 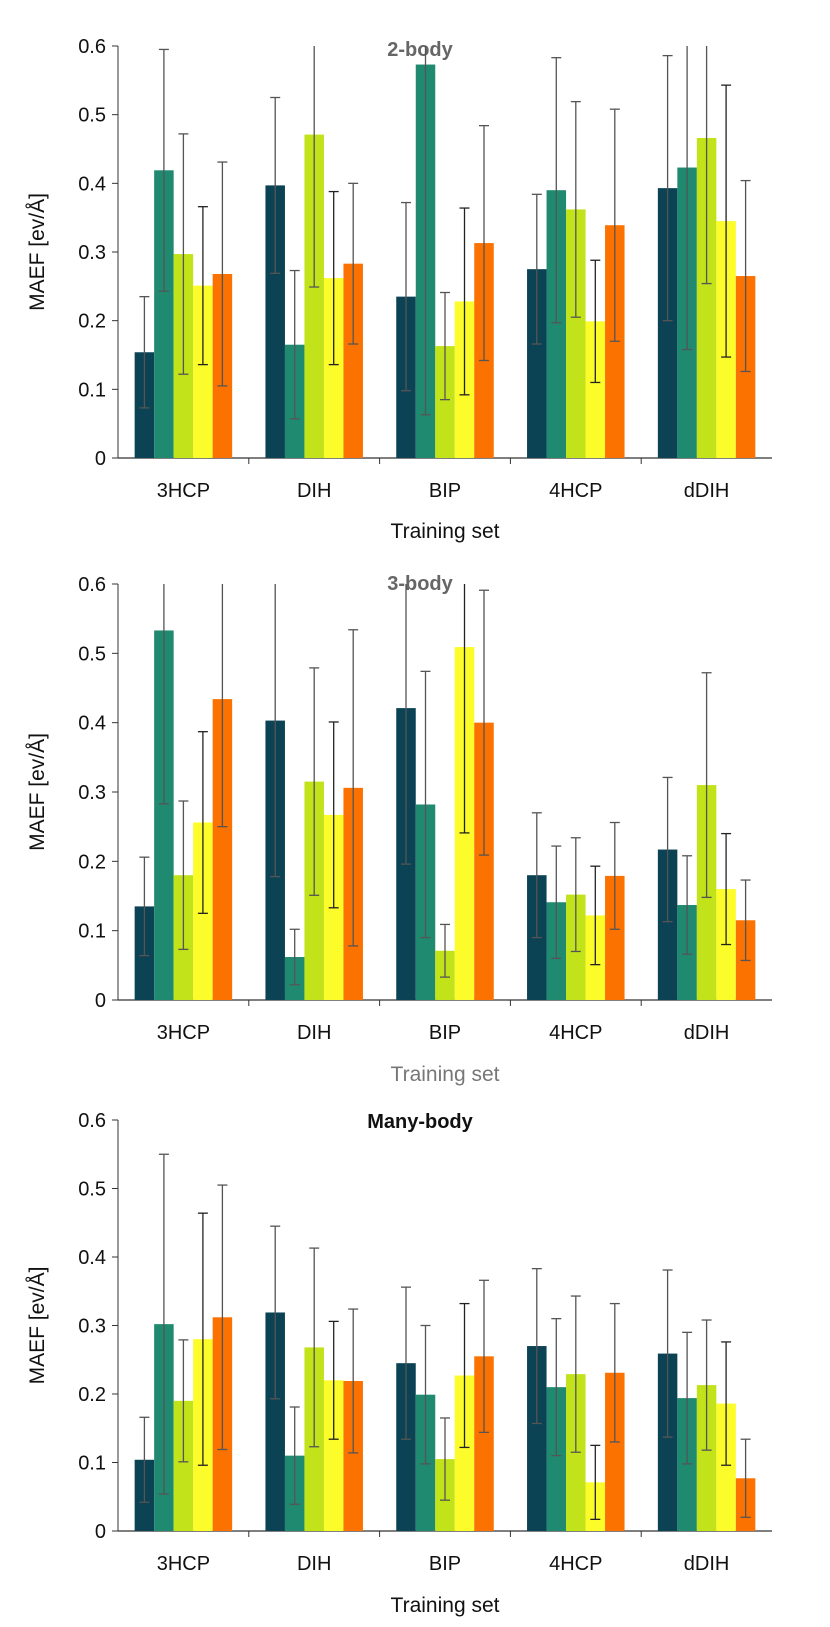 What do you see at coordinates (445, 491) in the screenshot?
I see `x-tick-label: BIP` at bounding box center [445, 491].